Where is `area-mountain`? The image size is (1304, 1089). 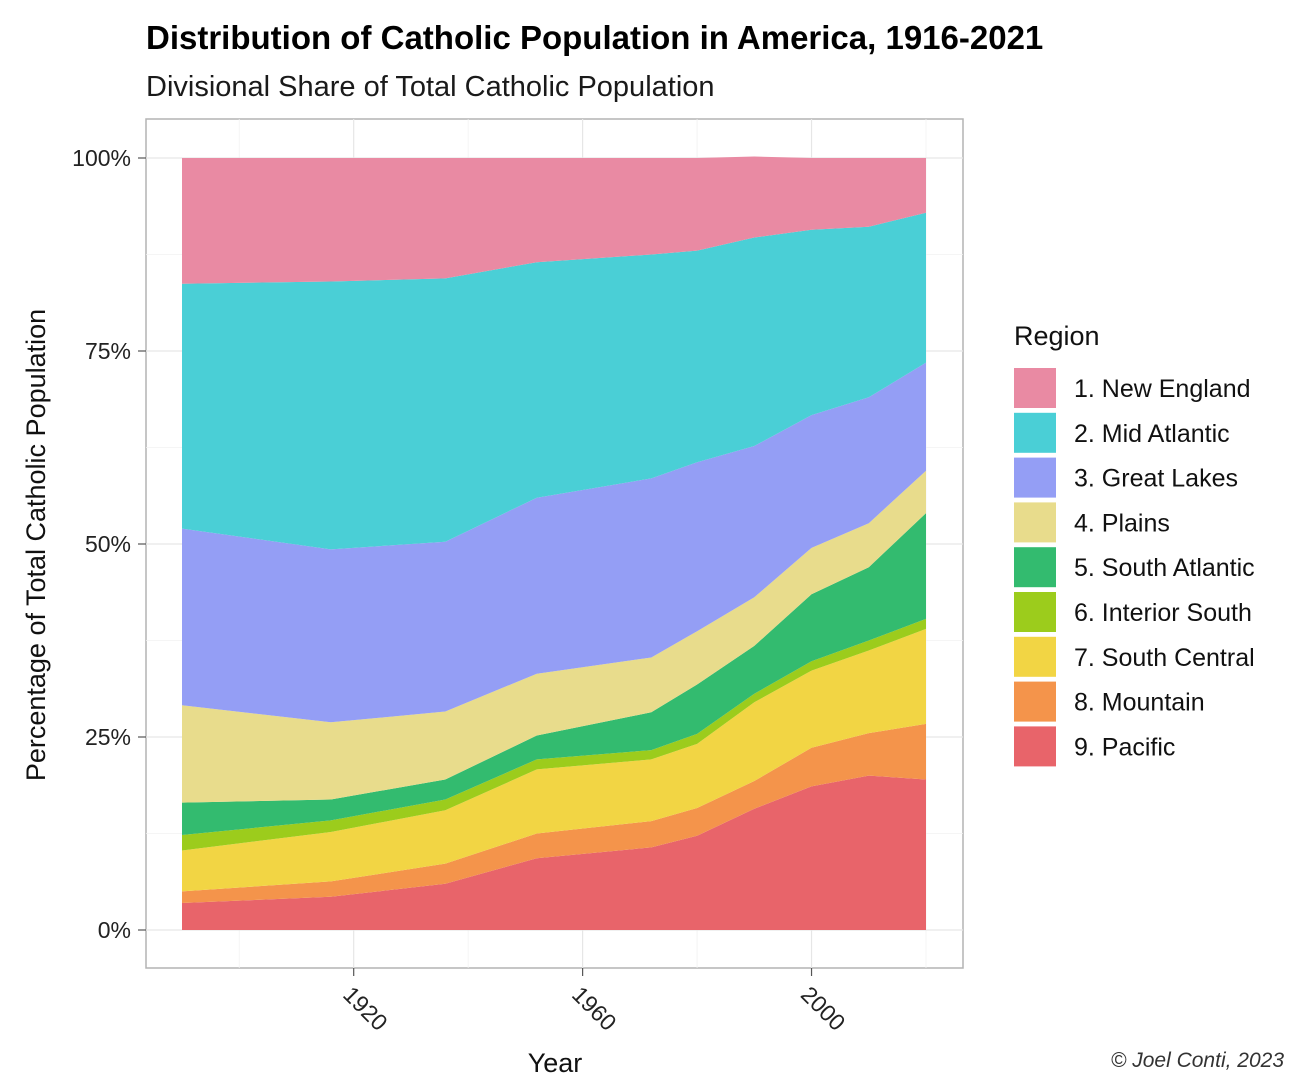 area-mountain is located at coordinates (554, 813).